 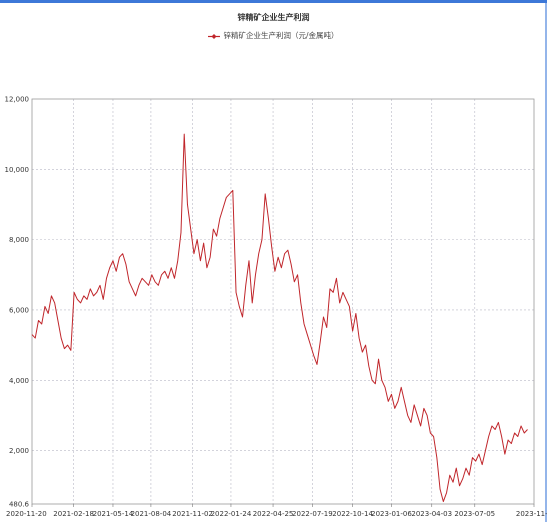 I want to click on y-tick-label: 12,000, so click(x=17, y=100).